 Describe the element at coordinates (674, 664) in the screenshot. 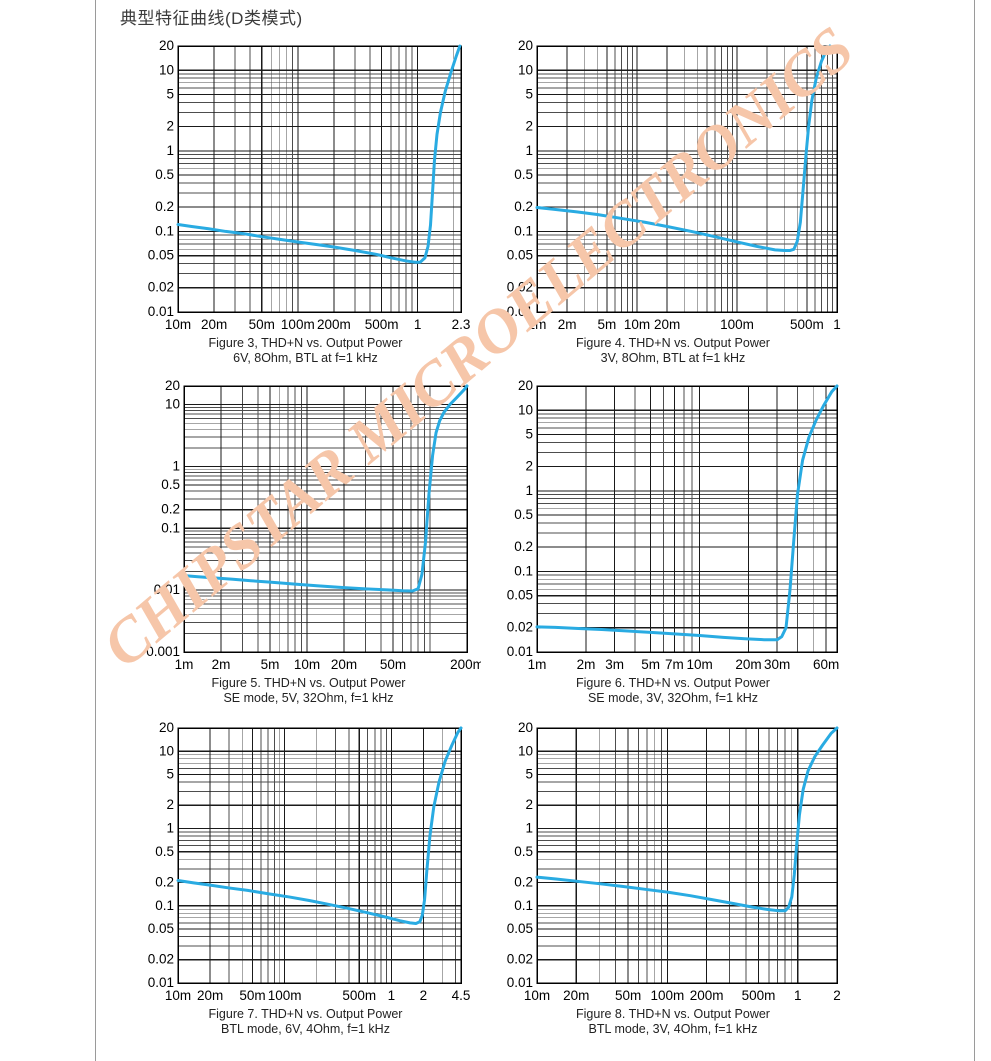

I see `x-tick-label: 7m` at that location.